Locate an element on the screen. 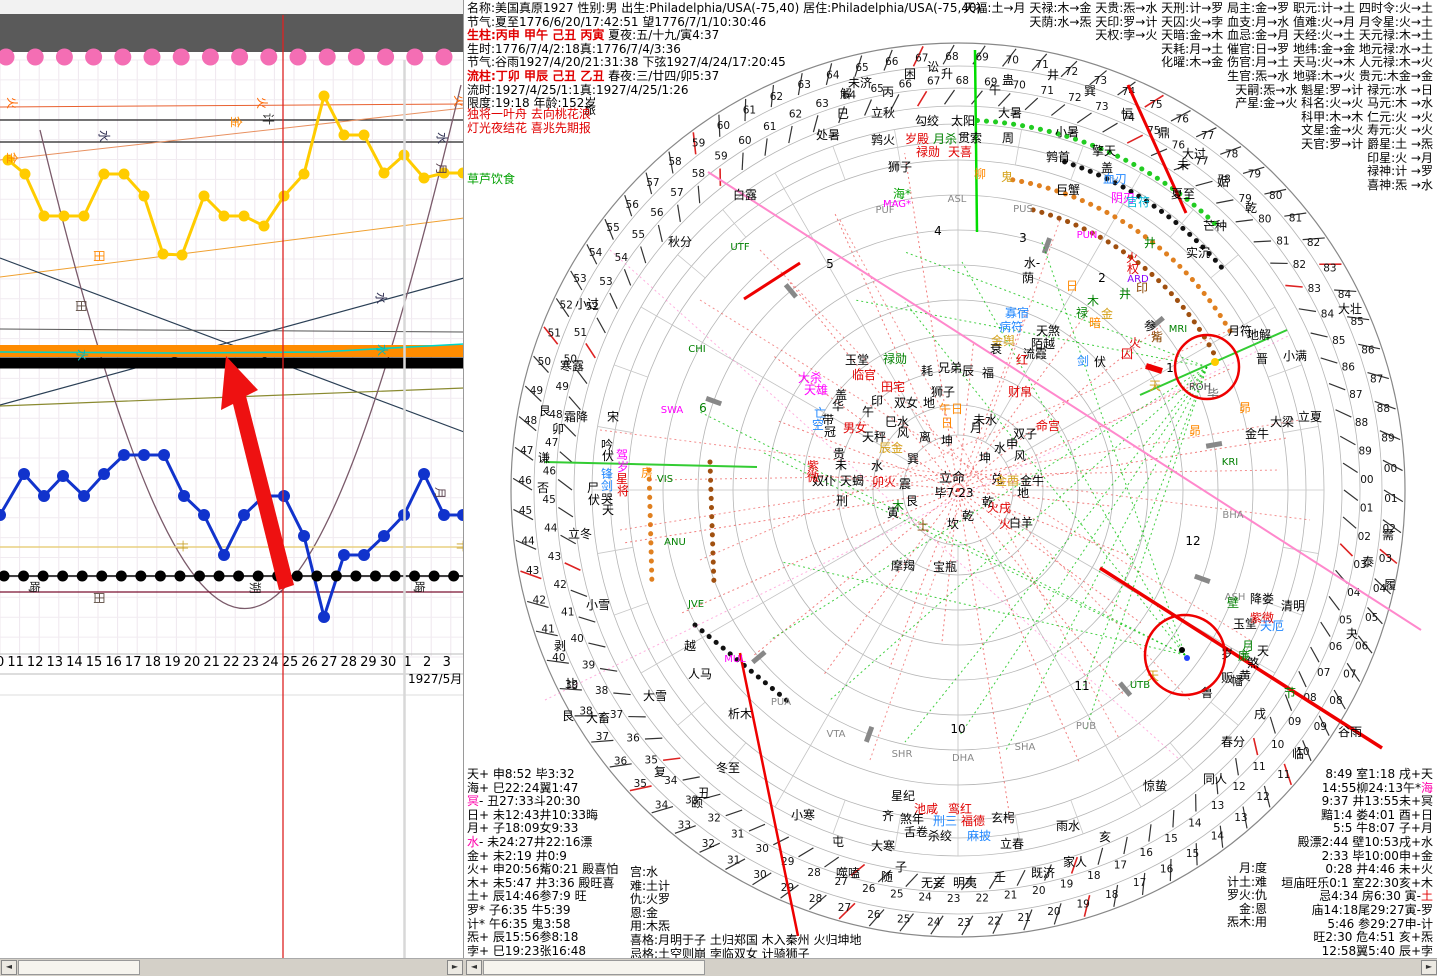 This screenshot has height=976, width=1437. wheel-label: 地 is located at coordinates (1023, 493).